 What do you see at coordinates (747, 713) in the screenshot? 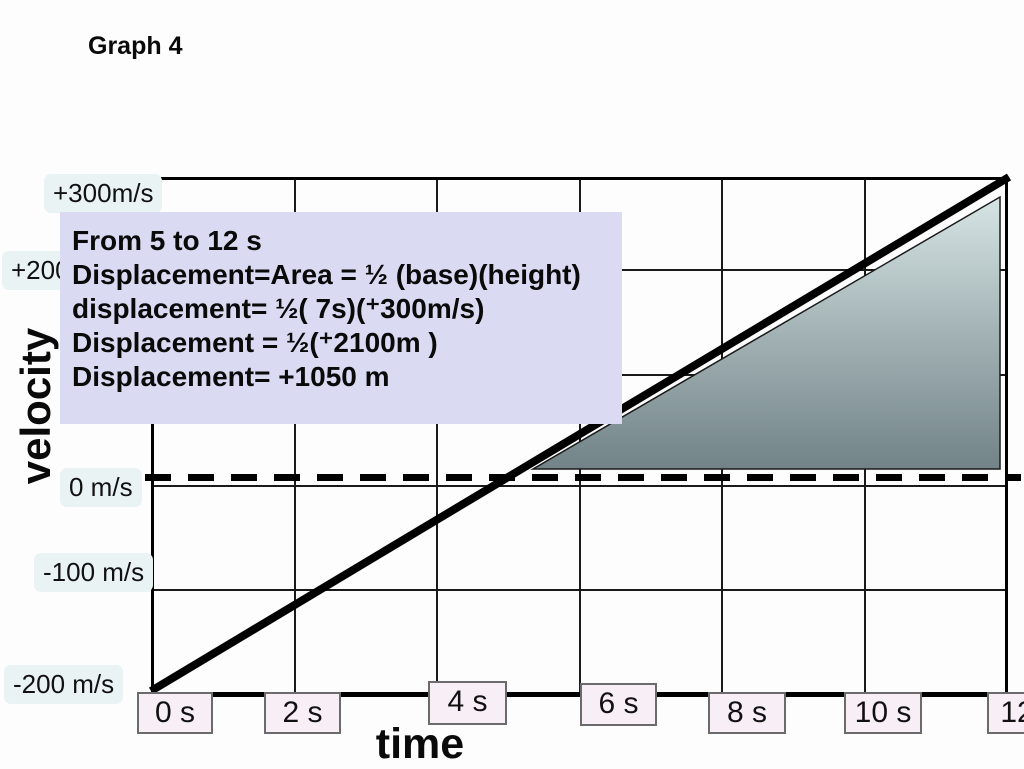
I see `x-tick-8s: 8 s` at bounding box center [747, 713].